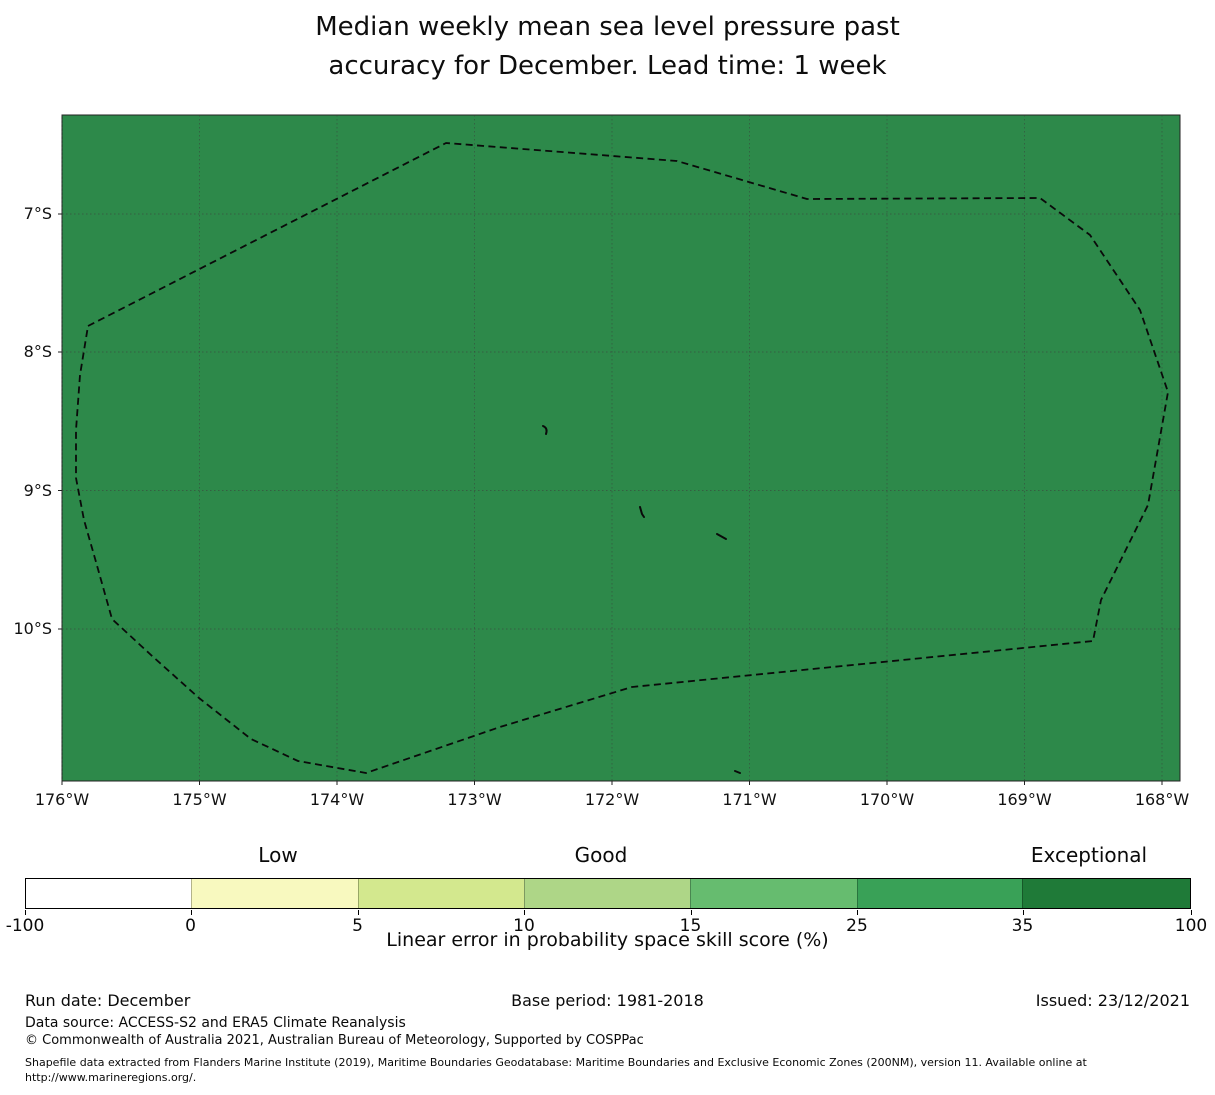  What do you see at coordinates (199, 799) in the screenshot?
I see `x-tick-label: 175°W` at bounding box center [199, 799].